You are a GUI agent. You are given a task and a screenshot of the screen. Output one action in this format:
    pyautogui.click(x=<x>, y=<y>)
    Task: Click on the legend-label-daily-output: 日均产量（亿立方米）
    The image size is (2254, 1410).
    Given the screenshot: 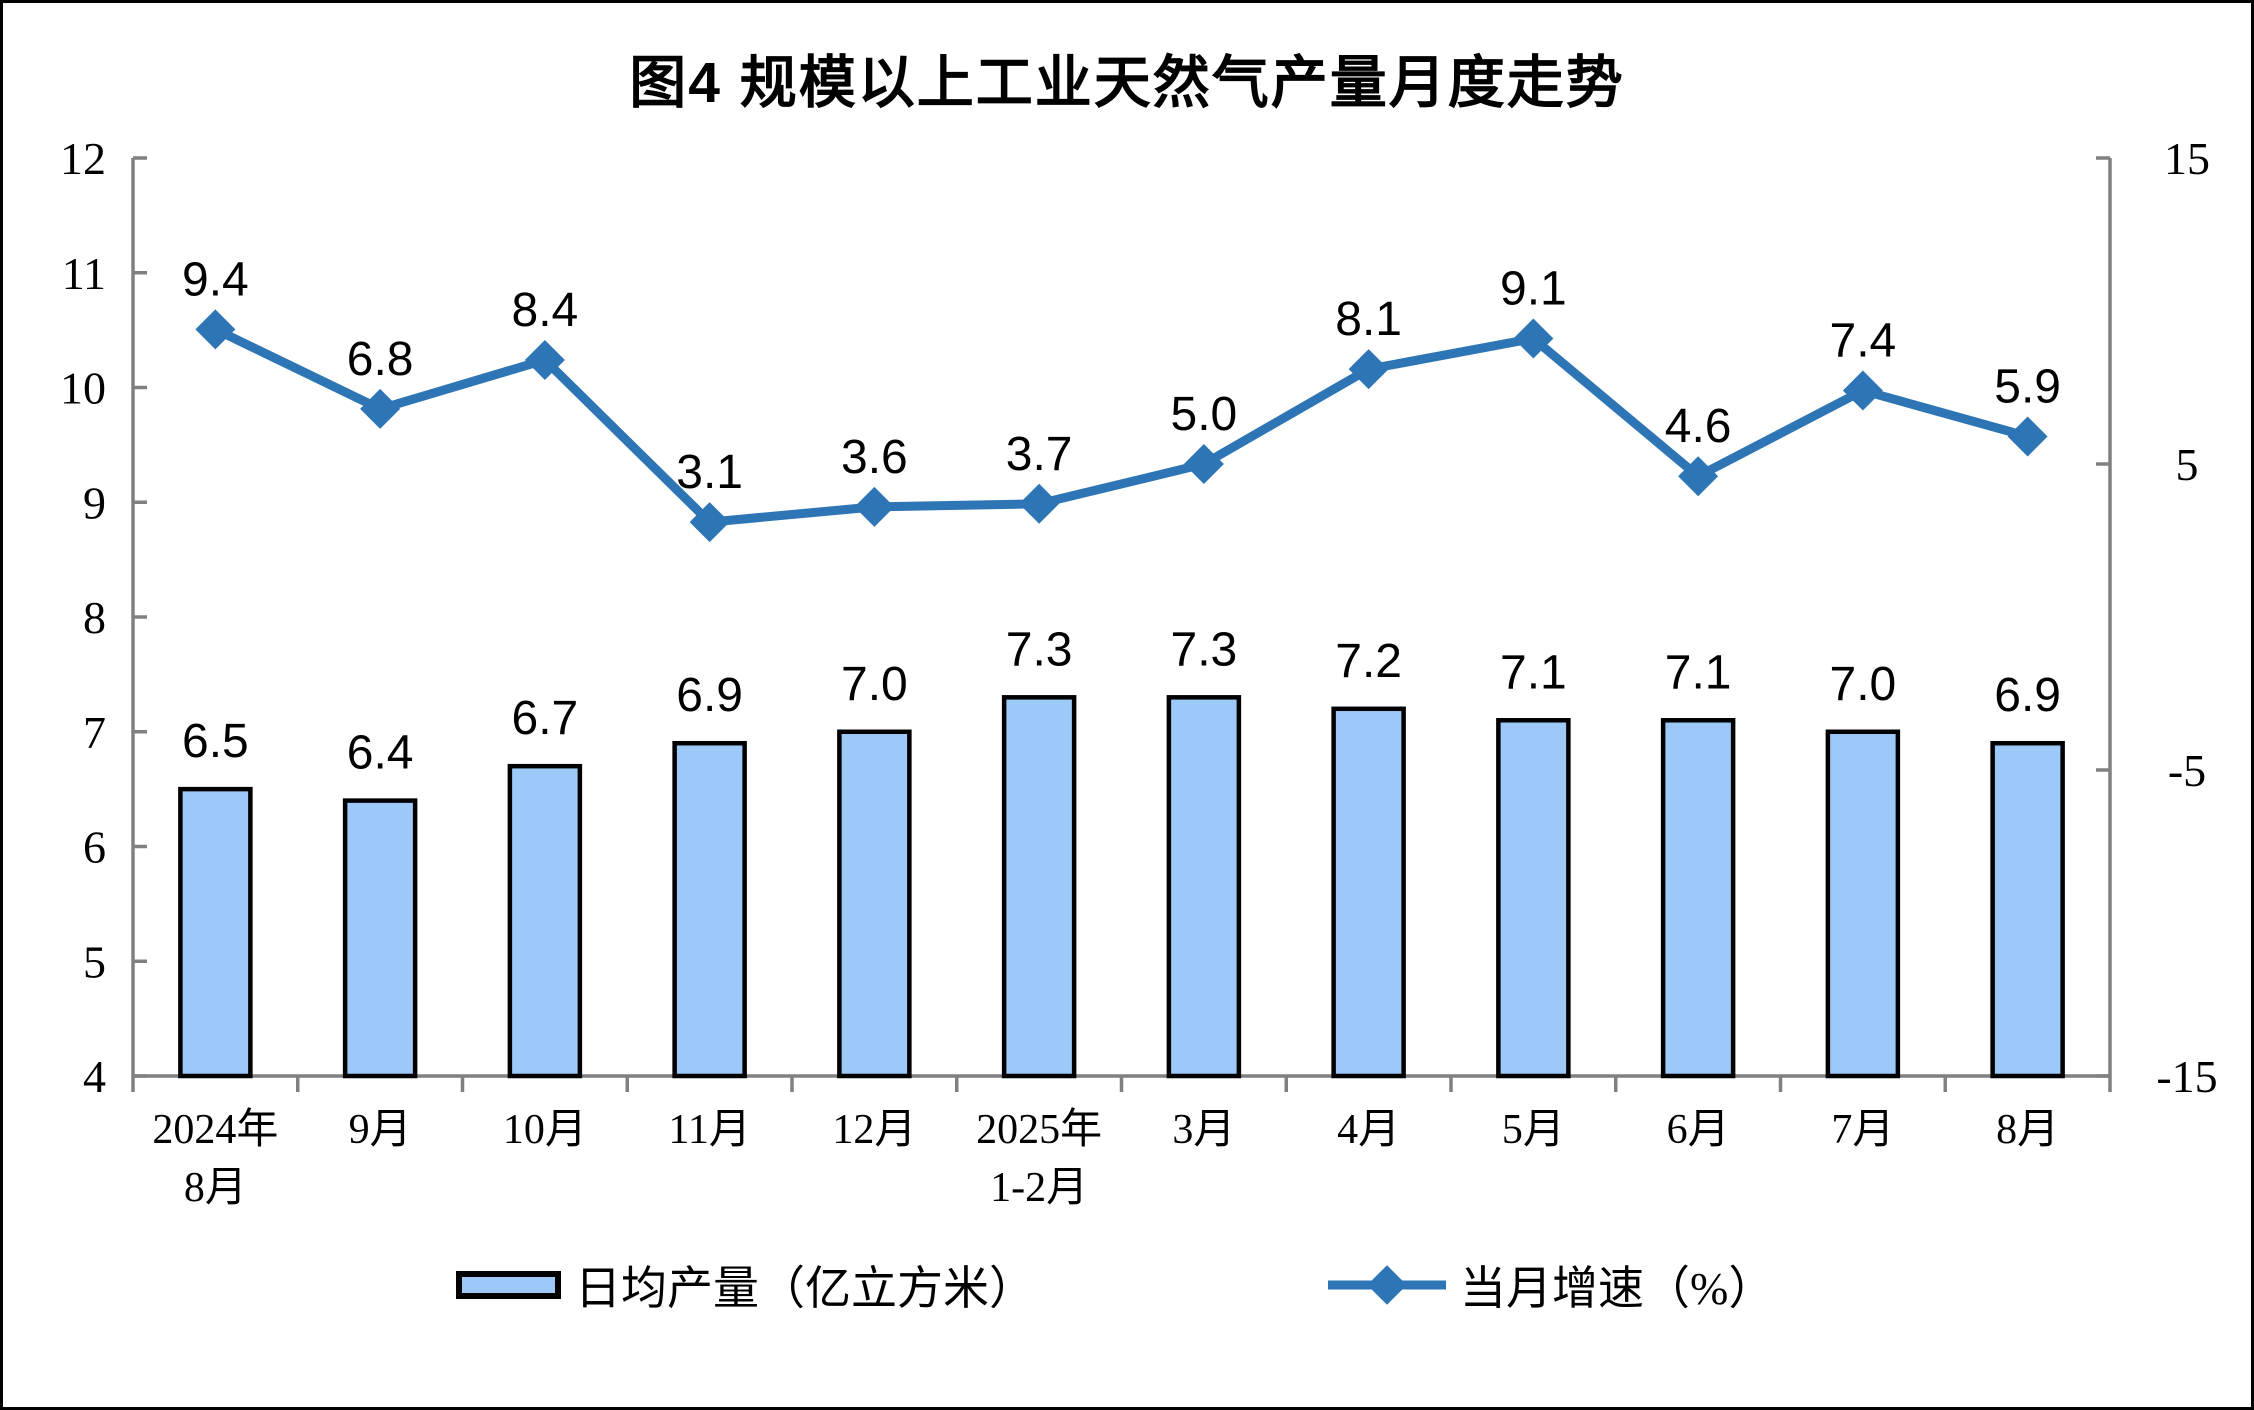 What is the action you would take?
    pyautogui.click(x=805, y=1288)
    